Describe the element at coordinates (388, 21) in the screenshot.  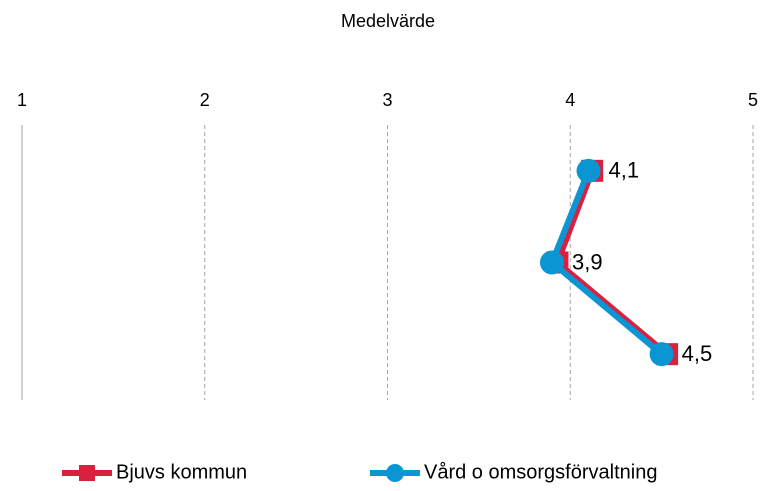
I see `chart-title: Medelvärde` at that location.